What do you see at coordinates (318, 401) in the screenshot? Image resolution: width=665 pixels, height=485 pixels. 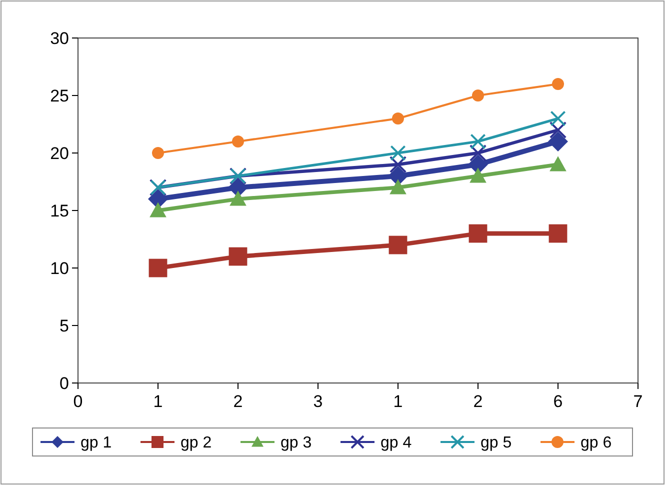 I see `x-tick-label: 3` at bounding box center [318, 401].